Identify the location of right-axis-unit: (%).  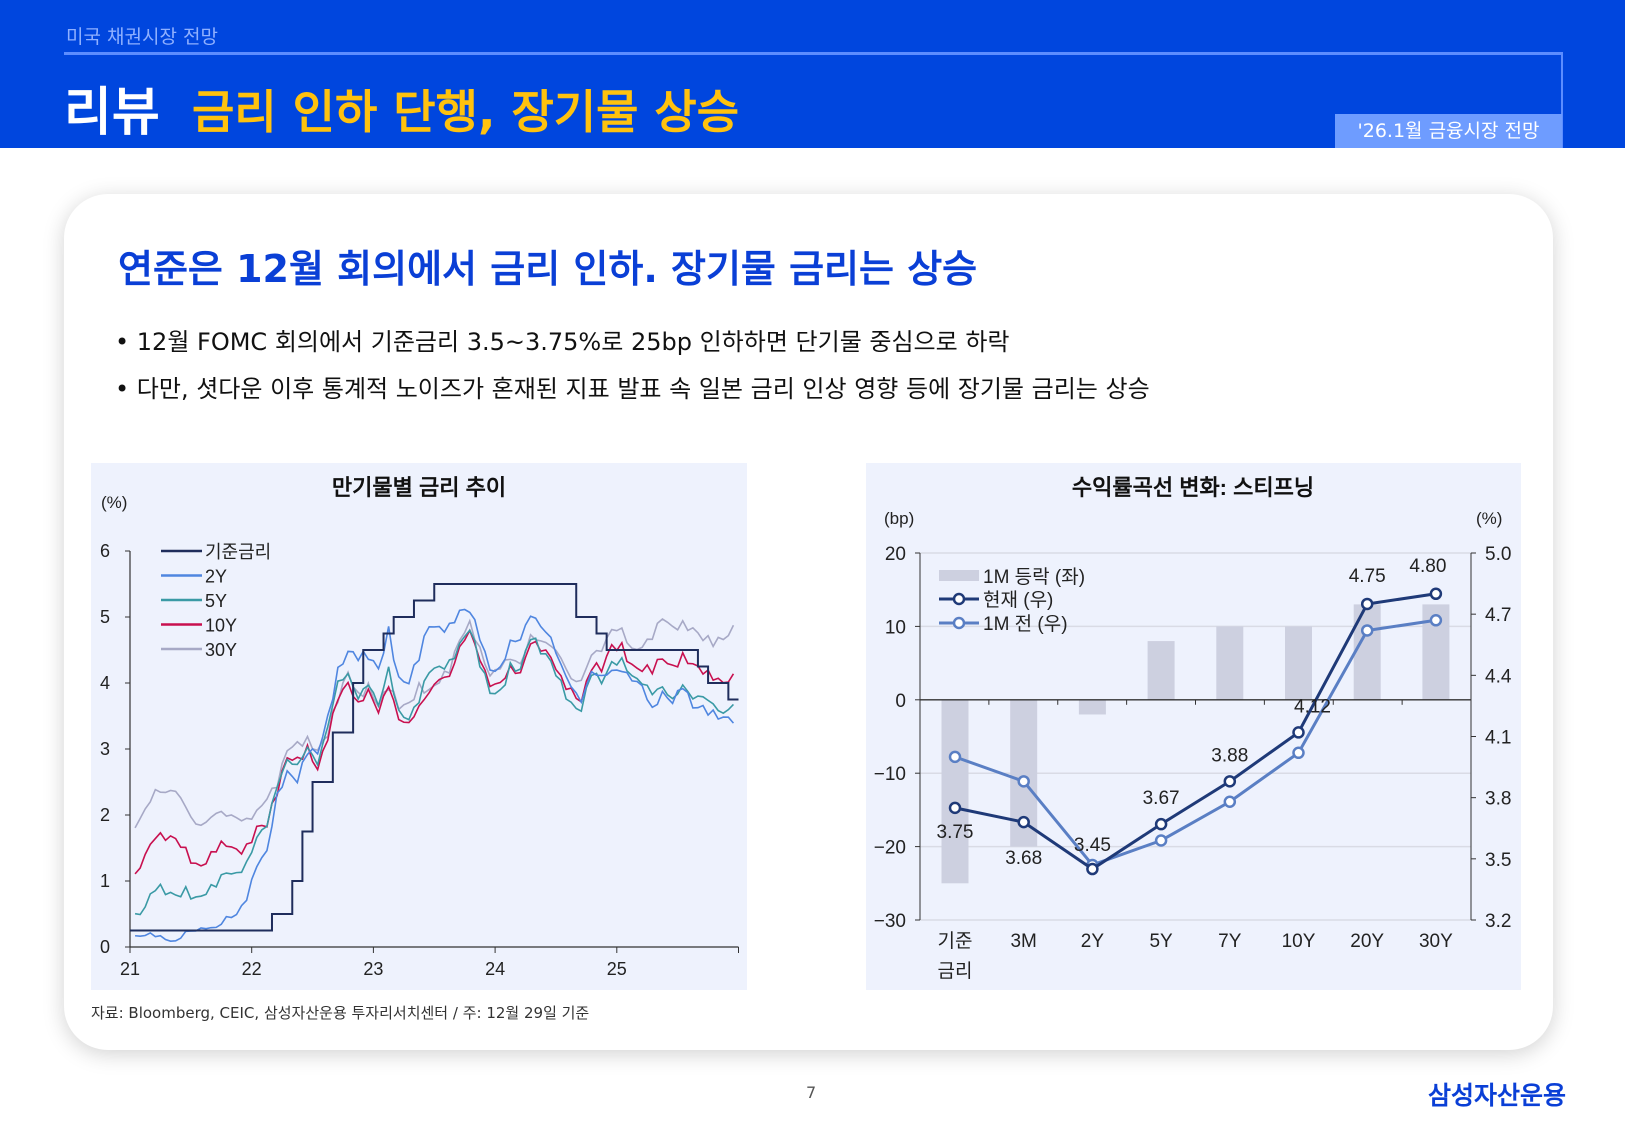
(1489, 518).